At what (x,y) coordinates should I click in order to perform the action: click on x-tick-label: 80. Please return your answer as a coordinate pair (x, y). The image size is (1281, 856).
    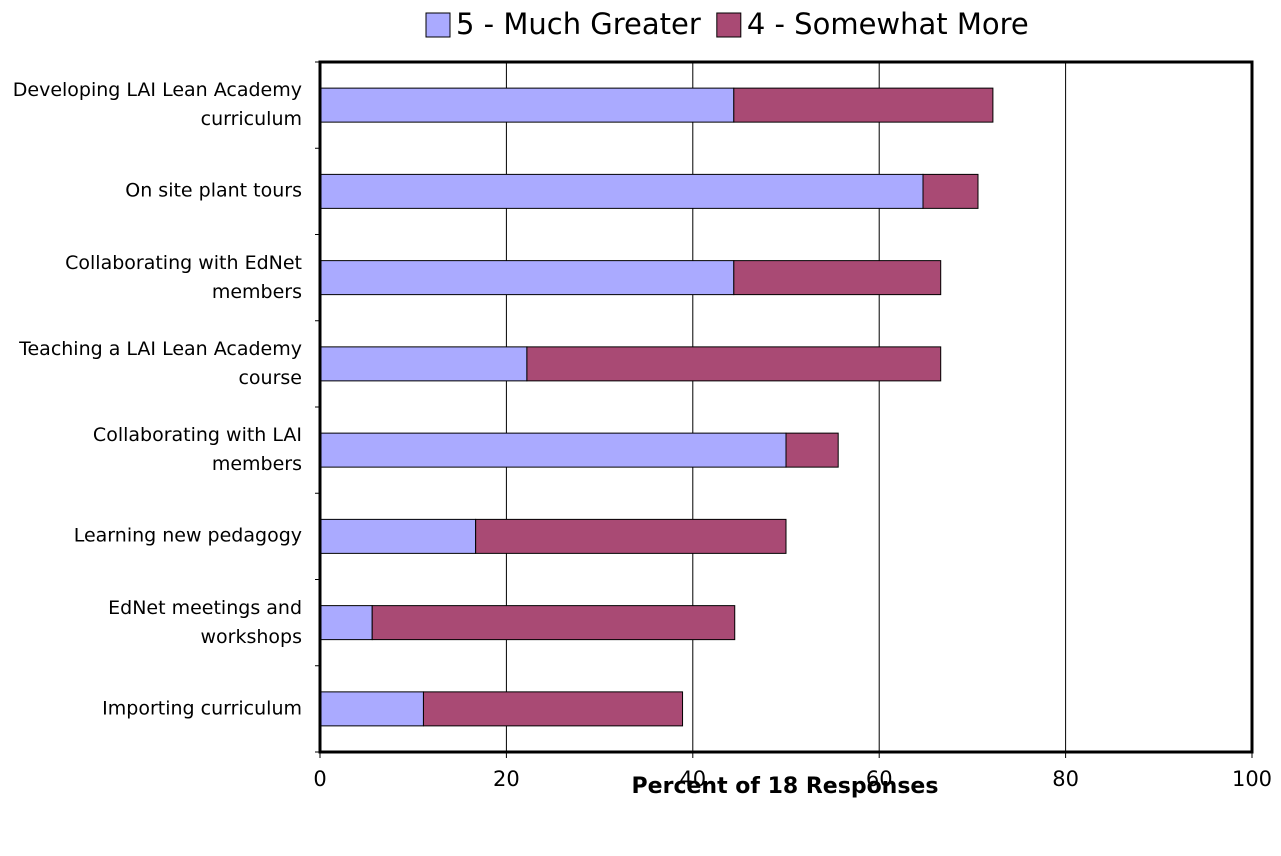
    Looking at the image, I should click on (1065, 779).